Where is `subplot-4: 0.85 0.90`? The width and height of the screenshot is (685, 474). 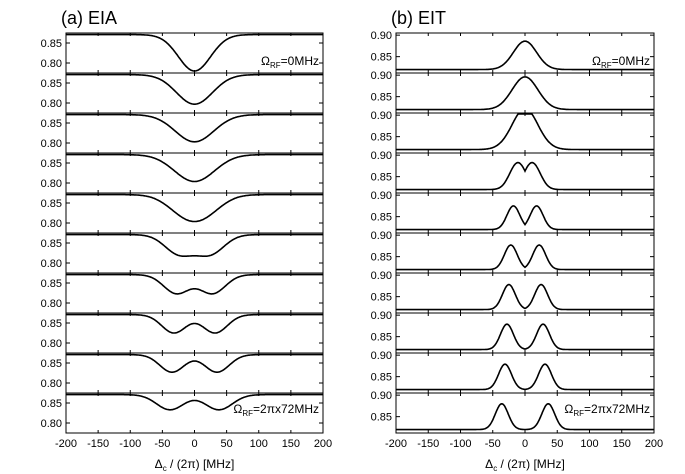 subplot-4: 0.85 0.90 is located at coordinates (513, 172).